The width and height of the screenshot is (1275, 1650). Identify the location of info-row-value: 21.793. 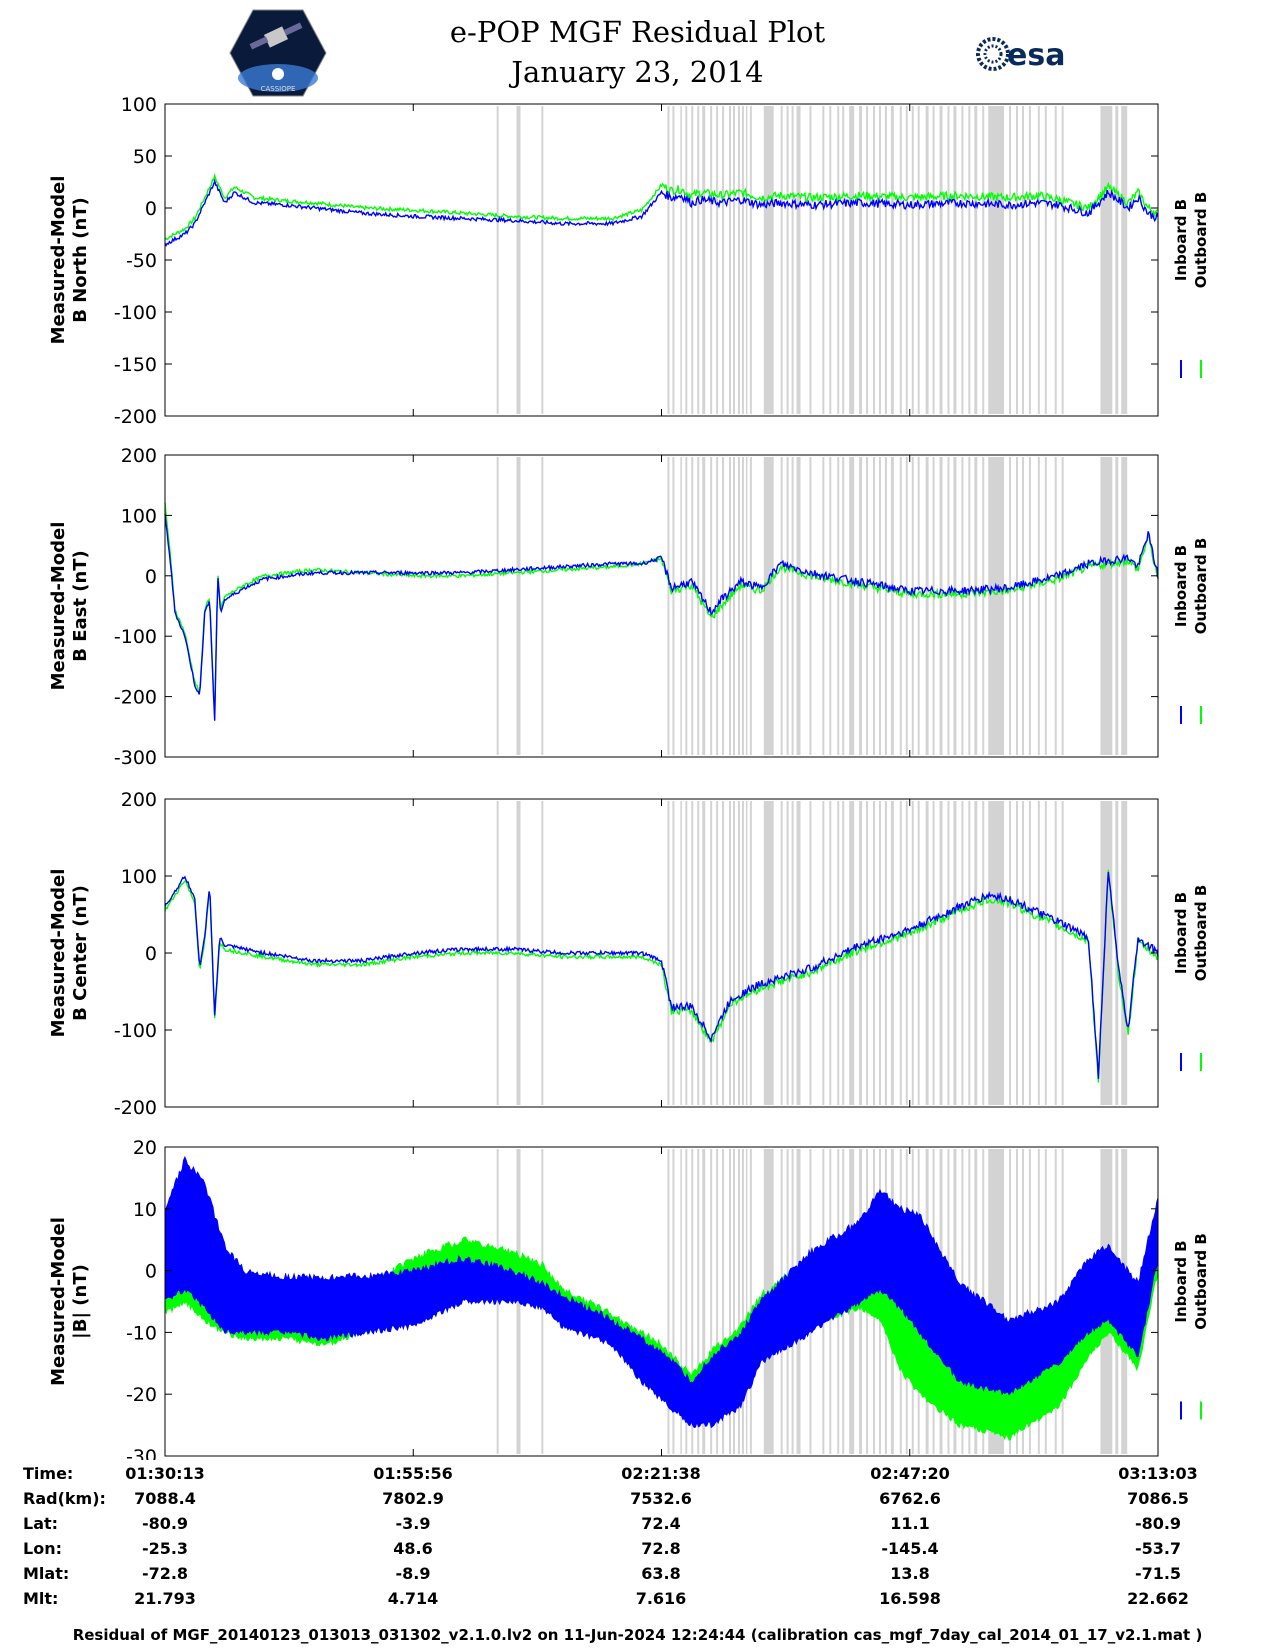
(165, 1598).